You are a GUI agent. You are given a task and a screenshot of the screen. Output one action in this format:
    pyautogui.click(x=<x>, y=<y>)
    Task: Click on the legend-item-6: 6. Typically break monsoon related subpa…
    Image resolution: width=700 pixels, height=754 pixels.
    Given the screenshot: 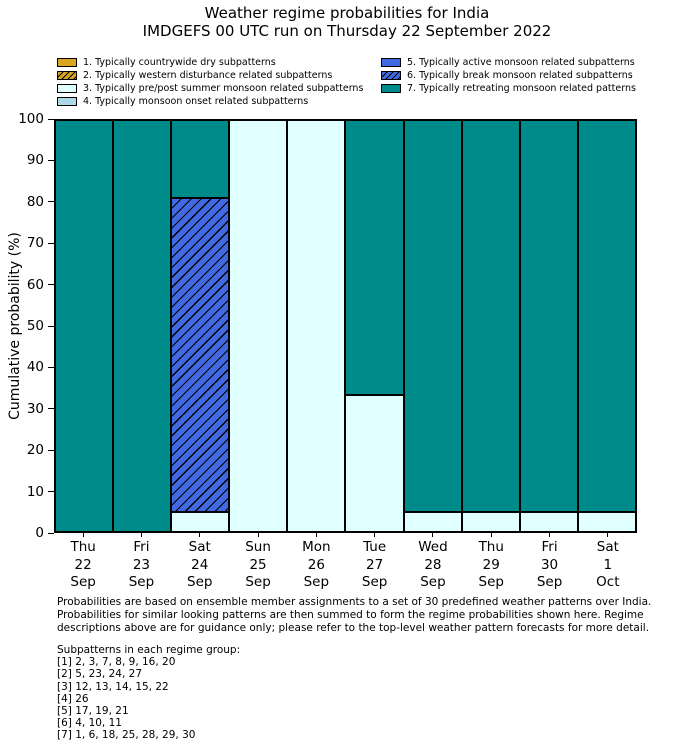 What is the action you would take?
    pyautogui.click(x=508, y=75)
    